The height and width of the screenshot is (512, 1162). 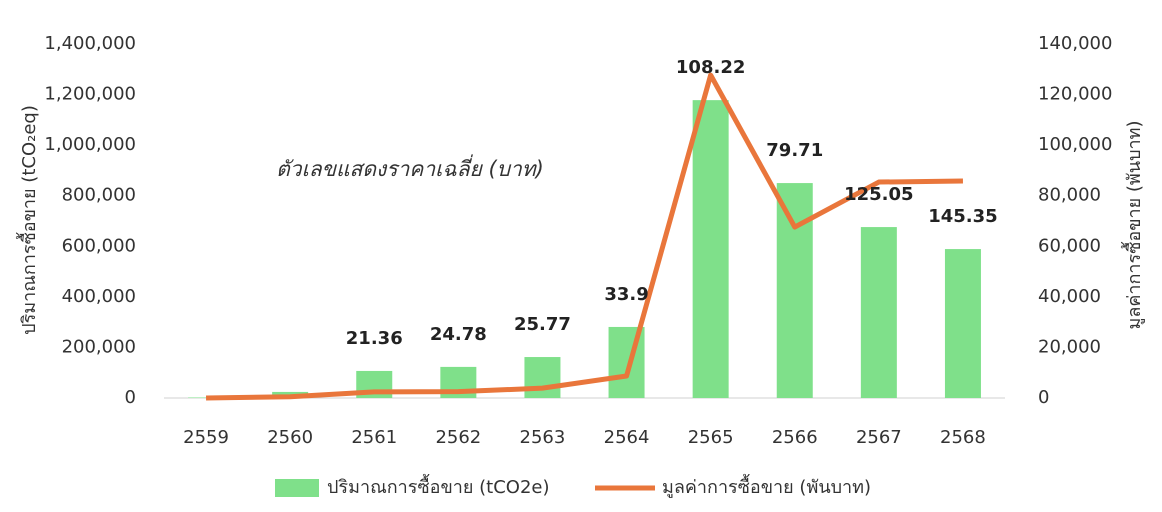 I want to click on x-tick-label: 2565, so click(x=711, y=437).